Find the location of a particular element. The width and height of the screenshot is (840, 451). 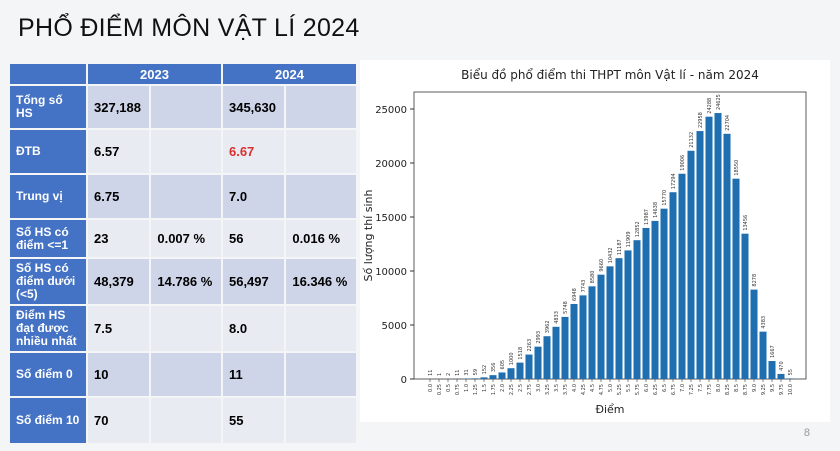

x-tick-label: 1.25 is located at coordinates (476, 389).